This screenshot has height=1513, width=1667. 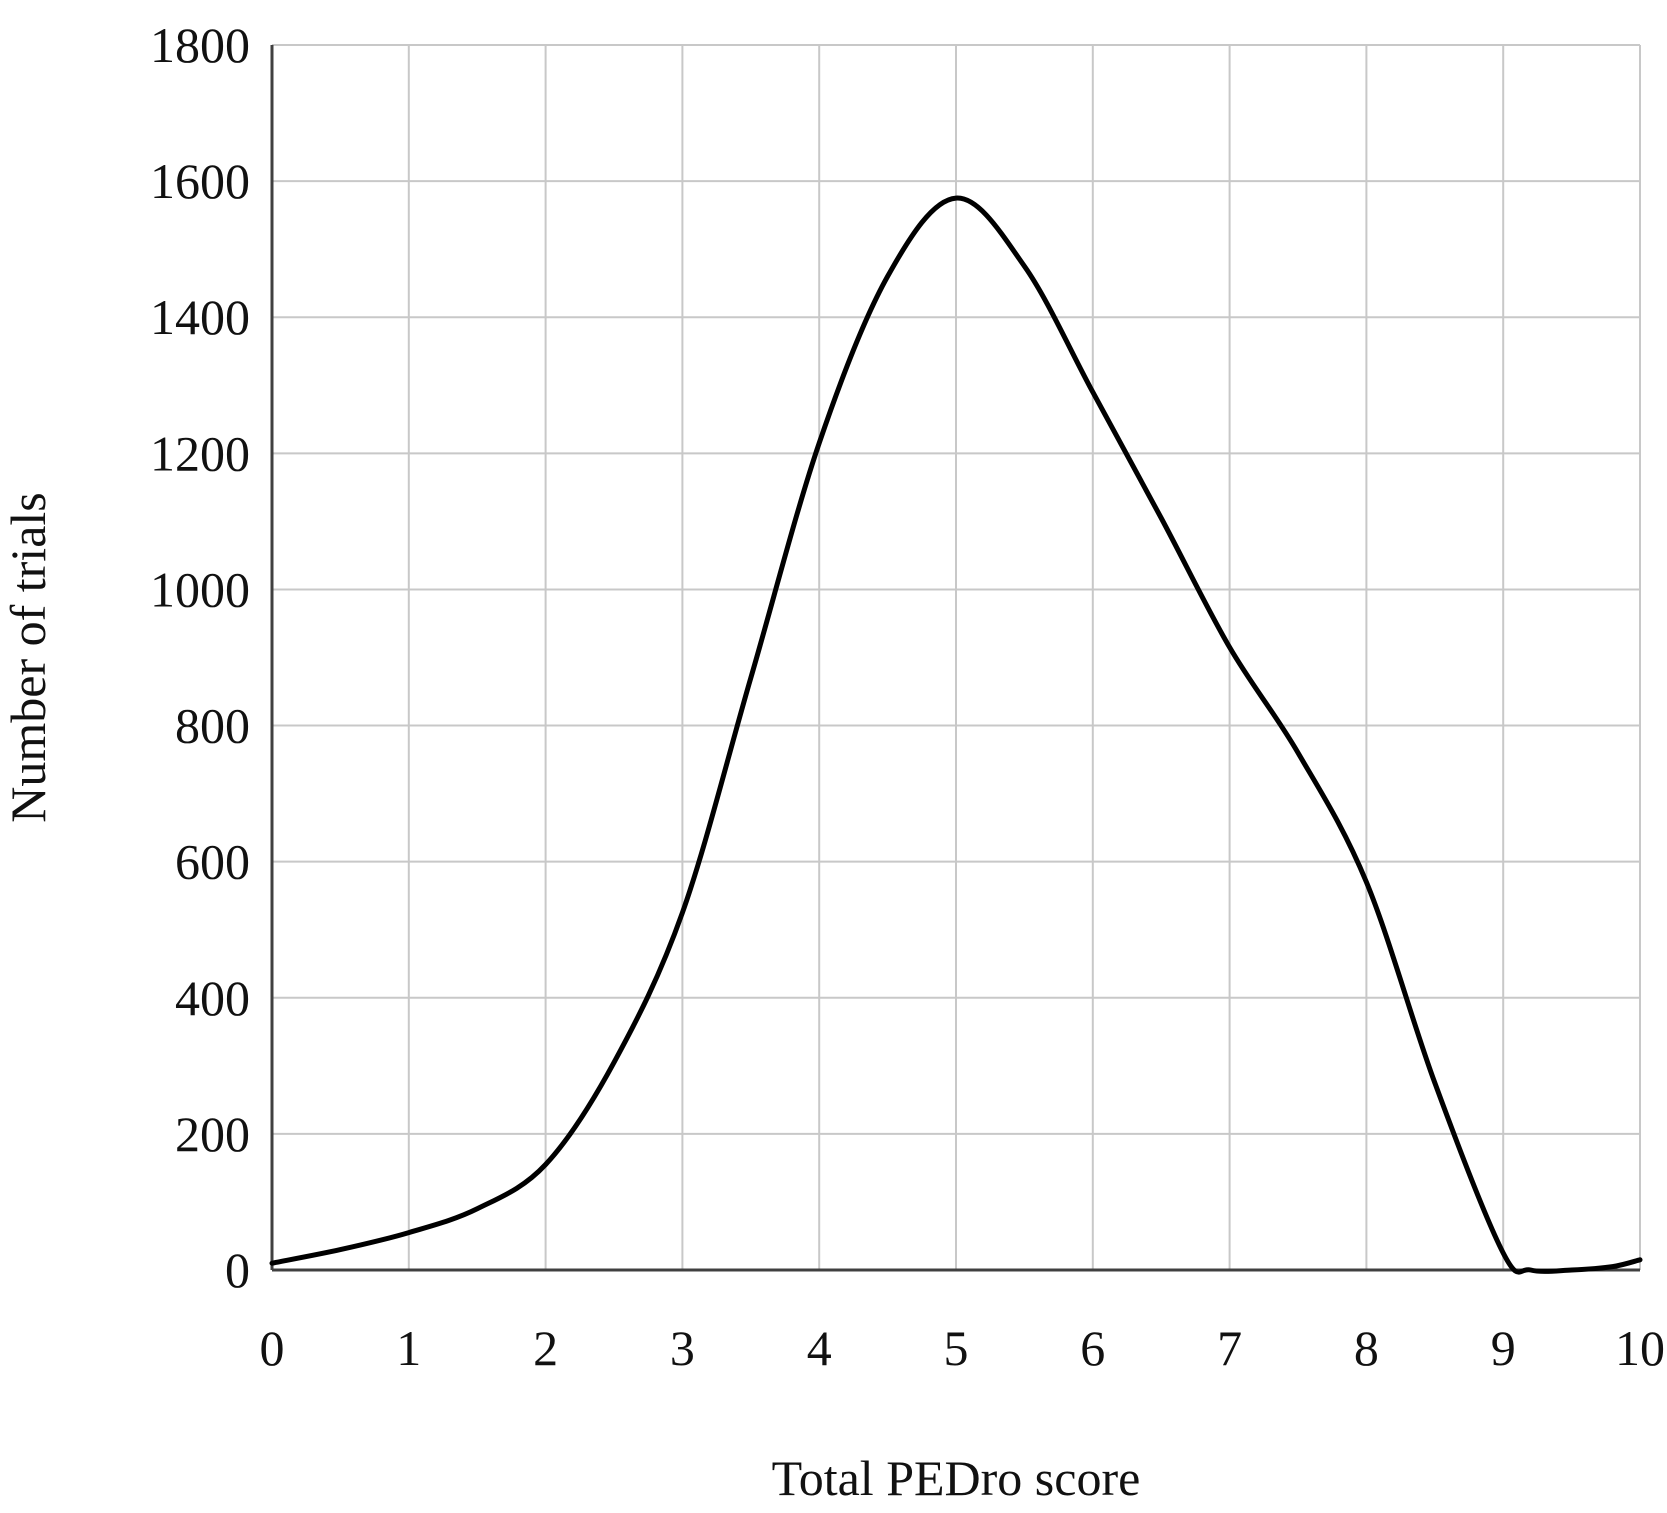 I want to click on x-tick-label-8: 8, so click(x=1366, y=1348).